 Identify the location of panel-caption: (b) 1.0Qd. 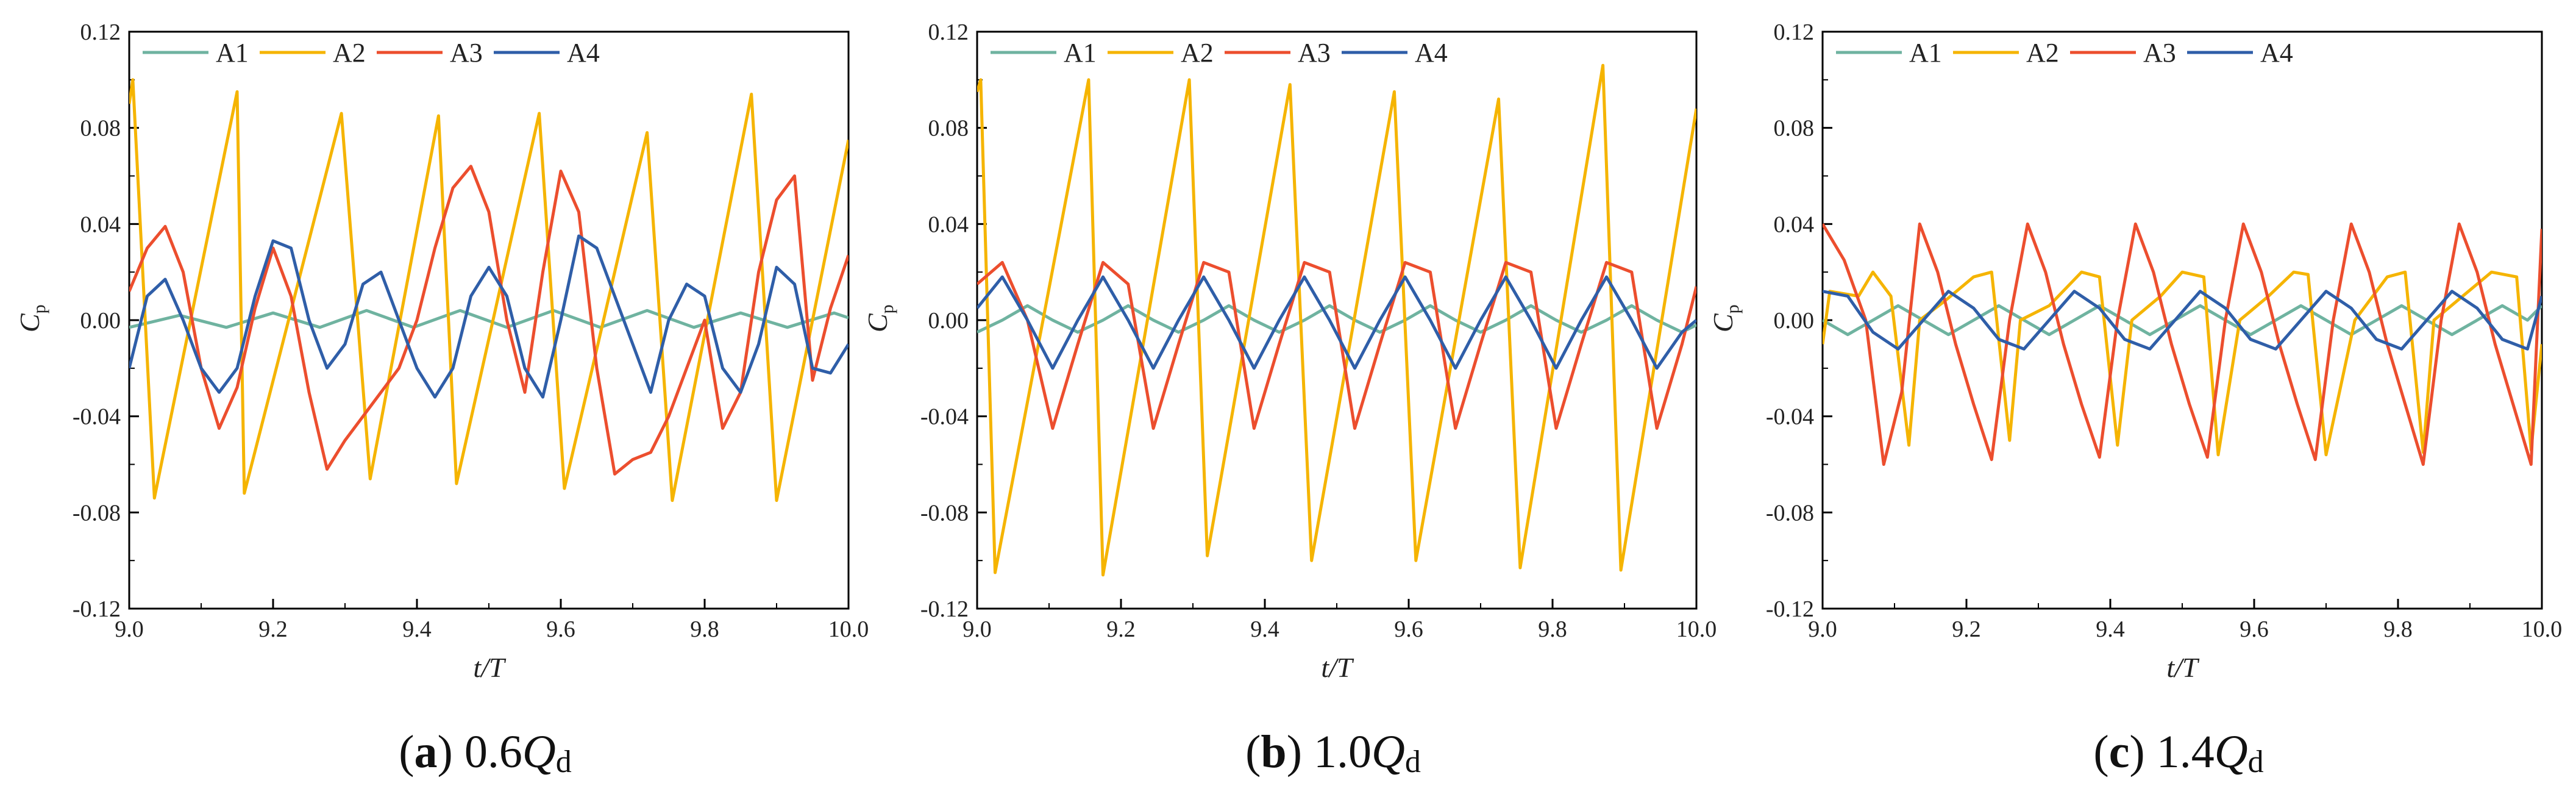
(1333, 752).